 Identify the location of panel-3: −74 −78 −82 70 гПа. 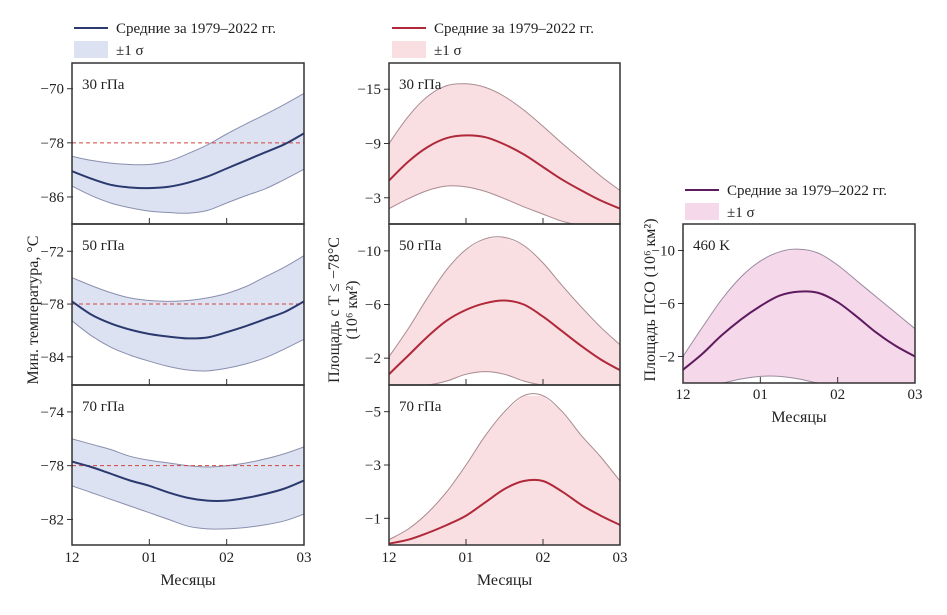
(173, 465).